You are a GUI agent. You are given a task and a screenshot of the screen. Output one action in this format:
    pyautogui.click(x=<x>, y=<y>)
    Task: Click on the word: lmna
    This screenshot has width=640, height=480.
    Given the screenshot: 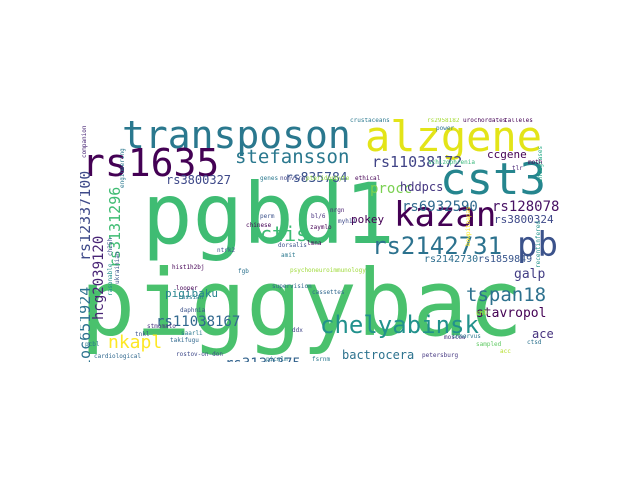 What is the action you would take?
    pyautogui.click(x=314, y=243)
    